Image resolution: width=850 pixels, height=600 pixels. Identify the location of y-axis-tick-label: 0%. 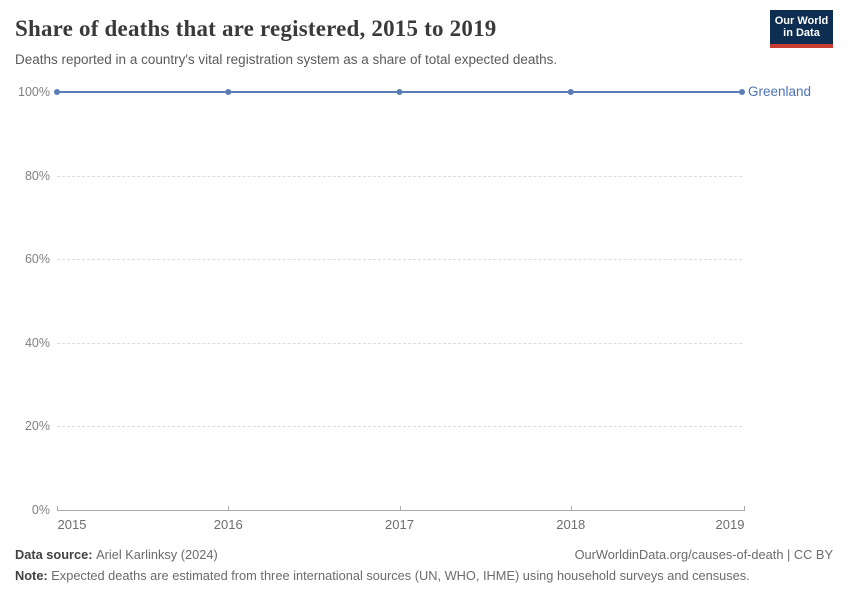
(40, 510).